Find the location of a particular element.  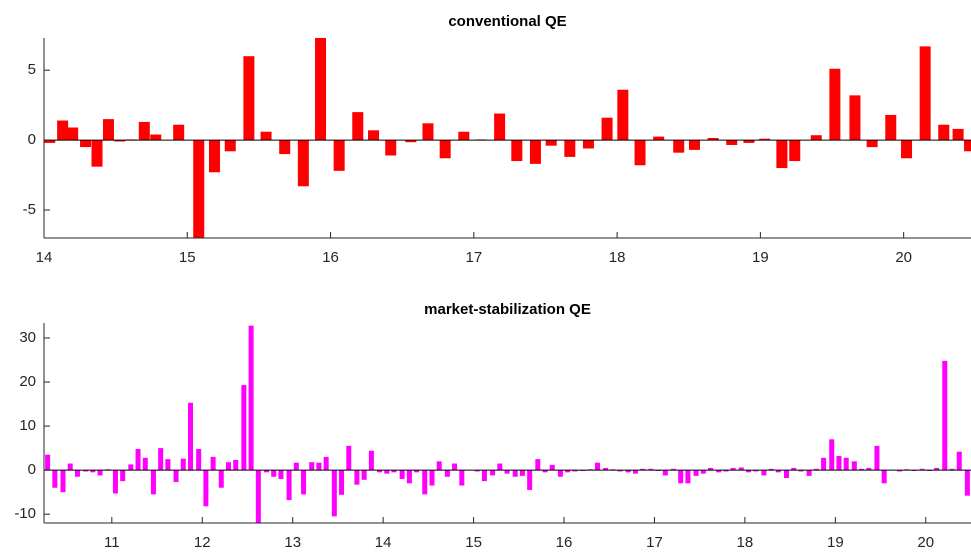

x-tick-label: 16 is located at coordinates (564, 542).